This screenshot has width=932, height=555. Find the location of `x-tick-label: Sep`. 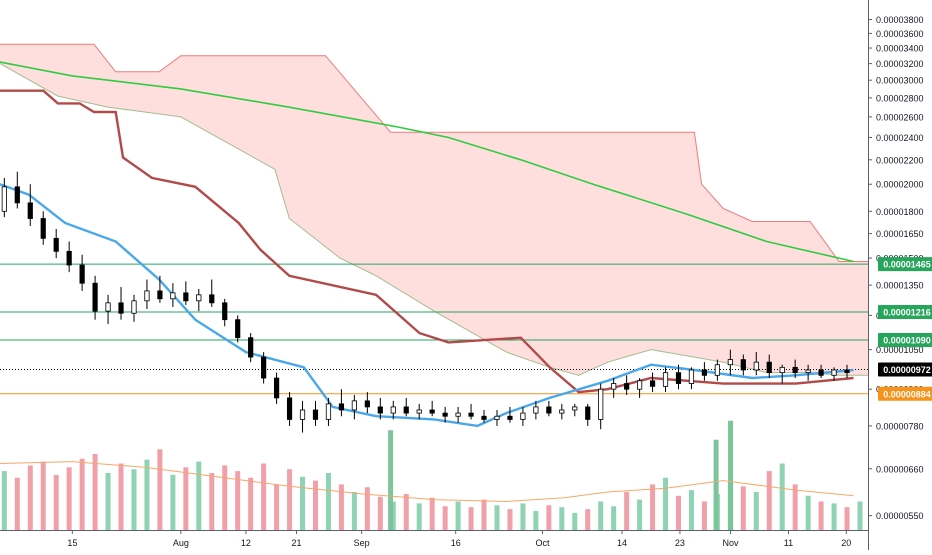

x-tick-label: Sep is located at coordinates (362, 543).